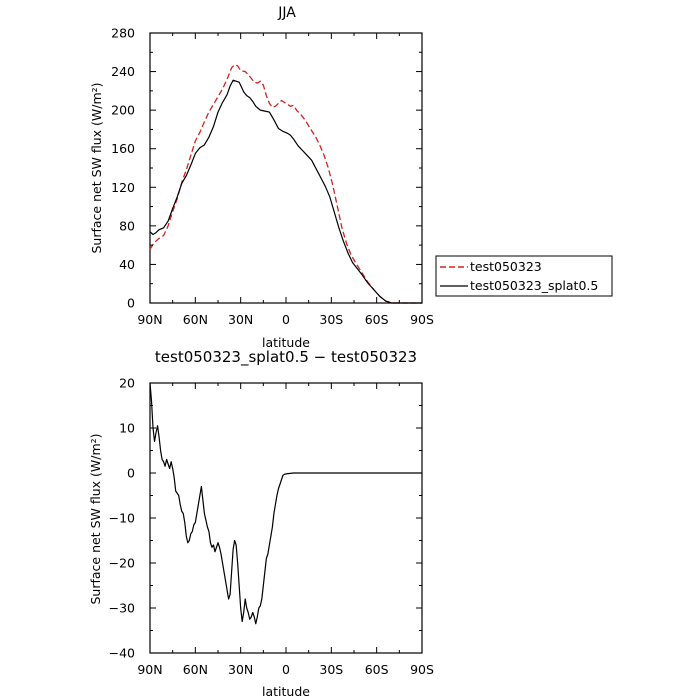  Describe the element at coordinates (122, 608) in the screenshot. I see `bottom-y-tick-label: −30` at that location.